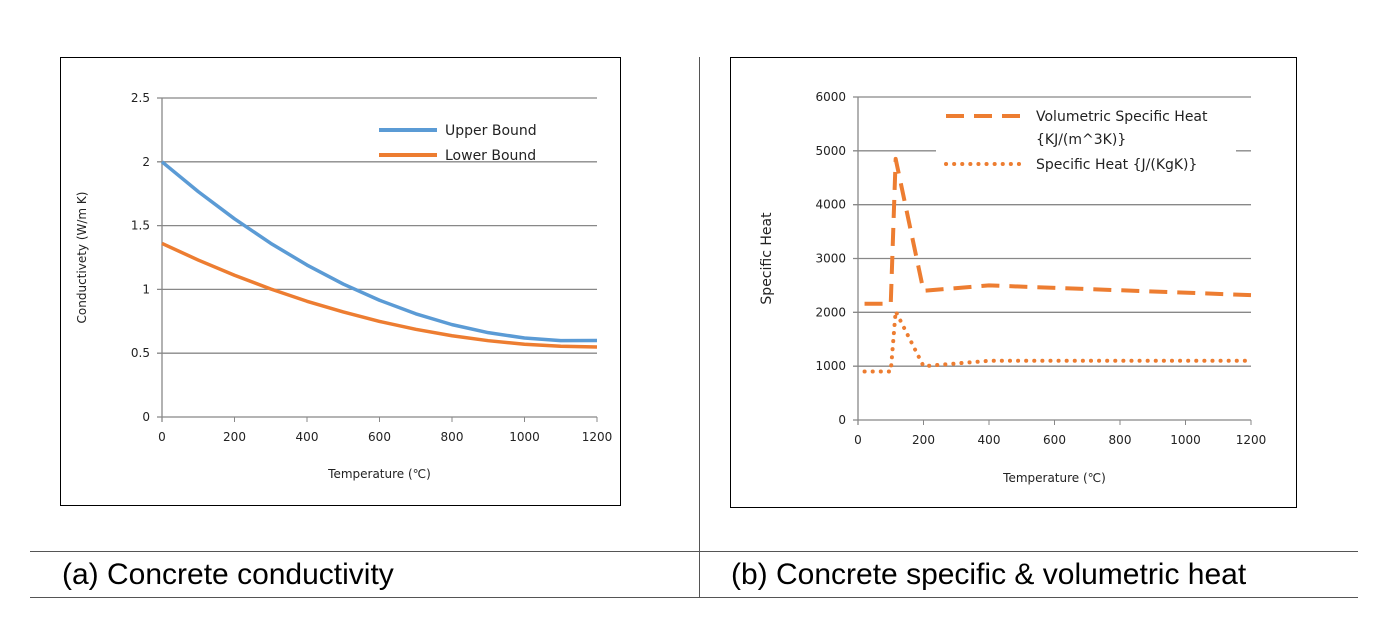 The image size is (1380, 620). I want to click on legend-label: Specific Heat {J/(KgK)}, so click(1116, 165).